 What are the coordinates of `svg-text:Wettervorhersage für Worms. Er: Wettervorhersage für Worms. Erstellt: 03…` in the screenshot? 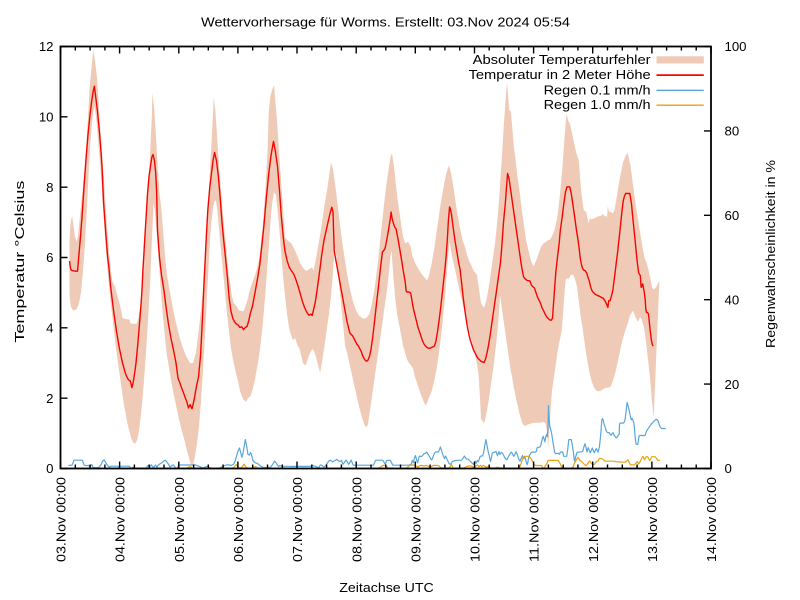 It's located at (385, 21).